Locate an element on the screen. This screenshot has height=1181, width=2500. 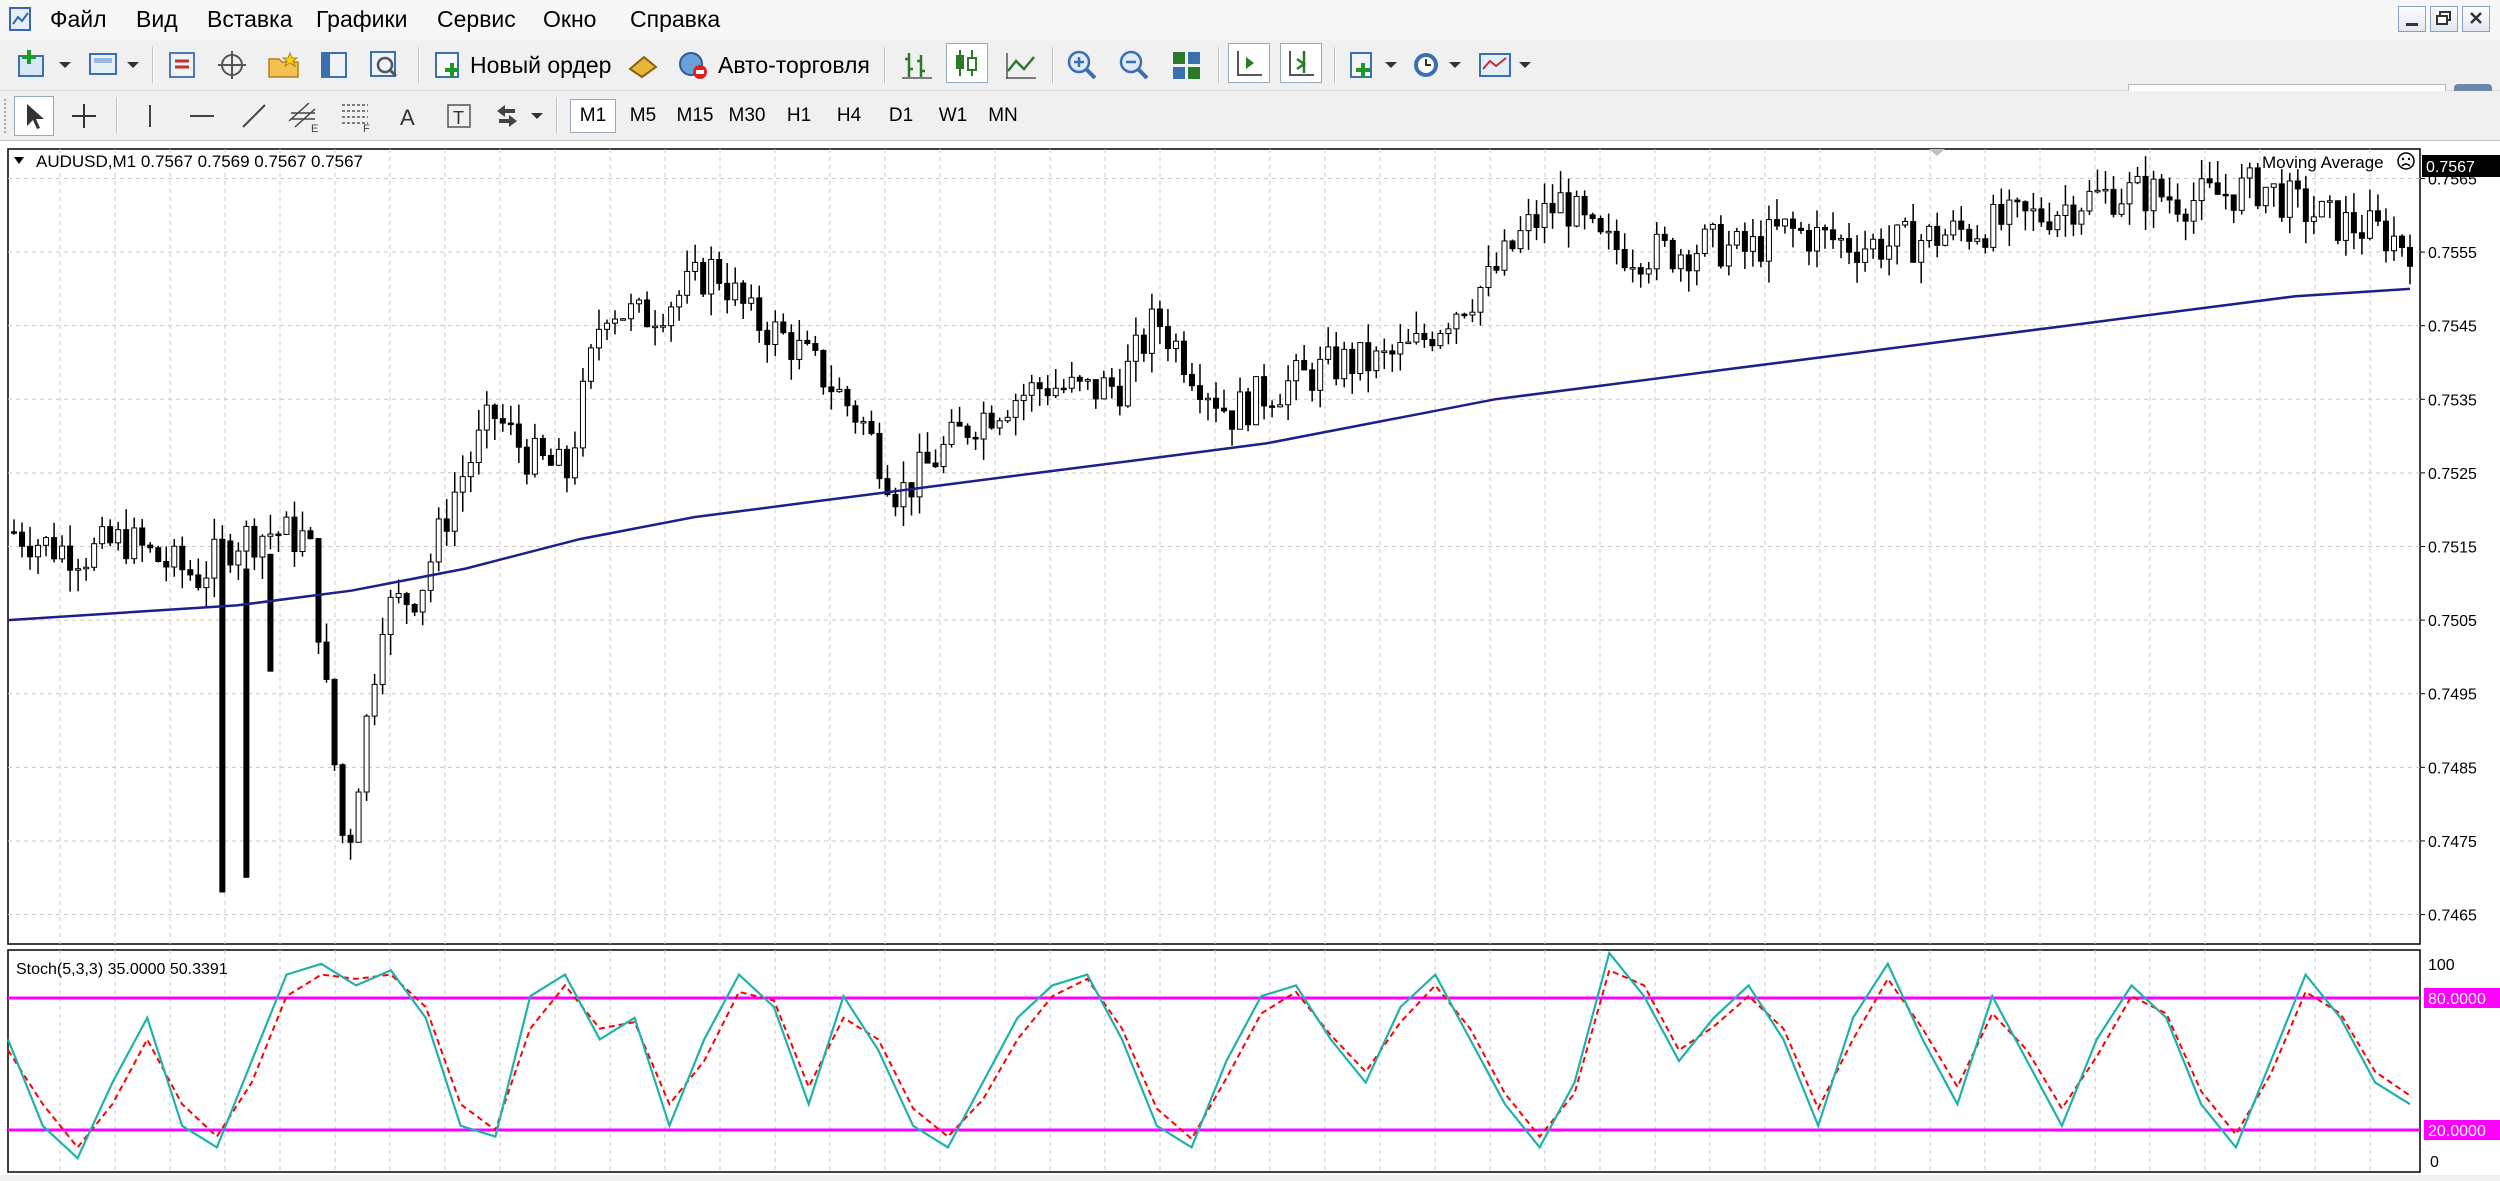
metatrader-app-icon is located at coordinates (21, 19).